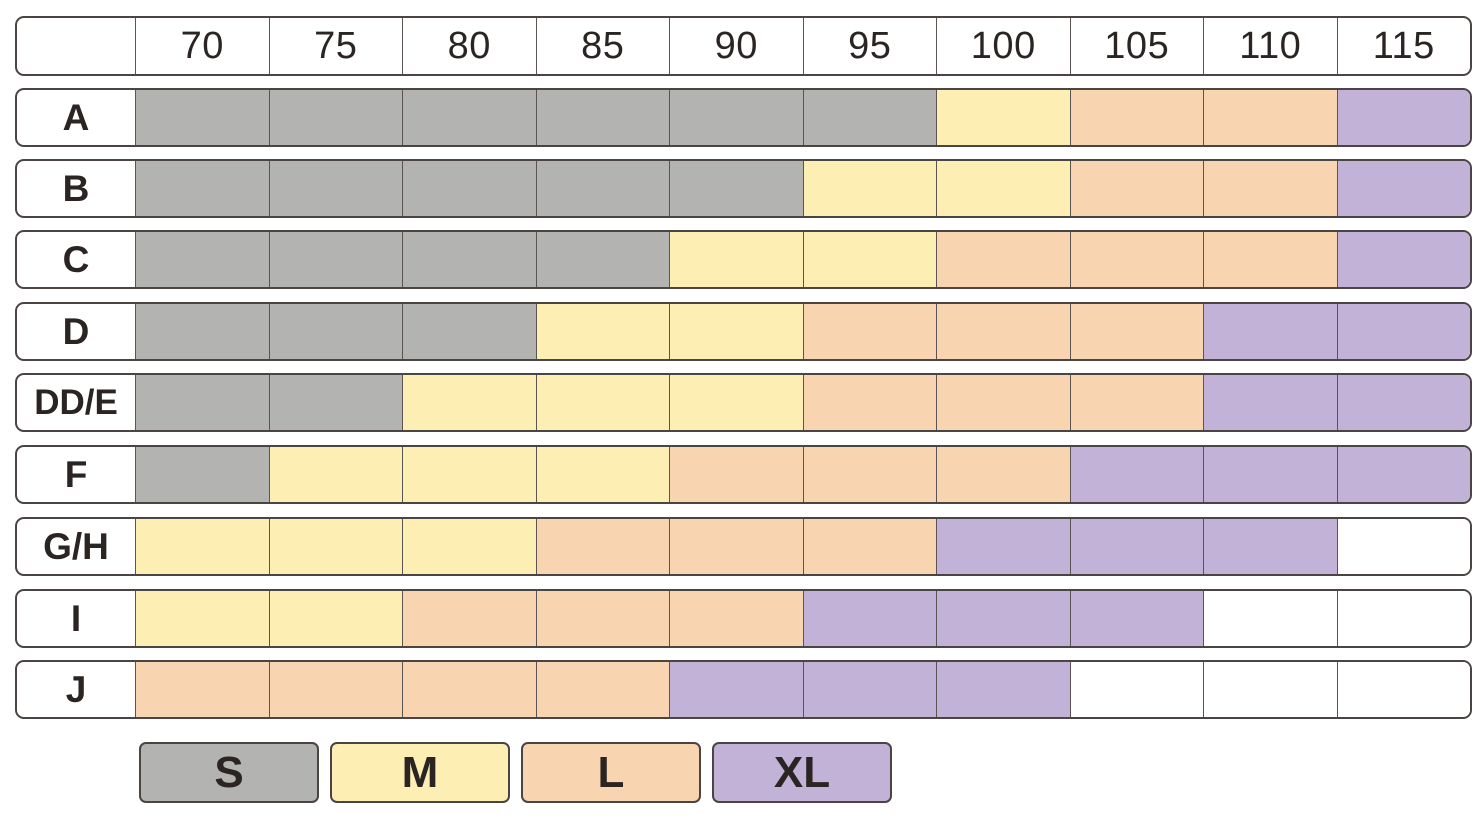  What do you see at coordinates (76, 259) in the screenshot?
I see `cup-size-label: C` at bounding box center [76, 259].